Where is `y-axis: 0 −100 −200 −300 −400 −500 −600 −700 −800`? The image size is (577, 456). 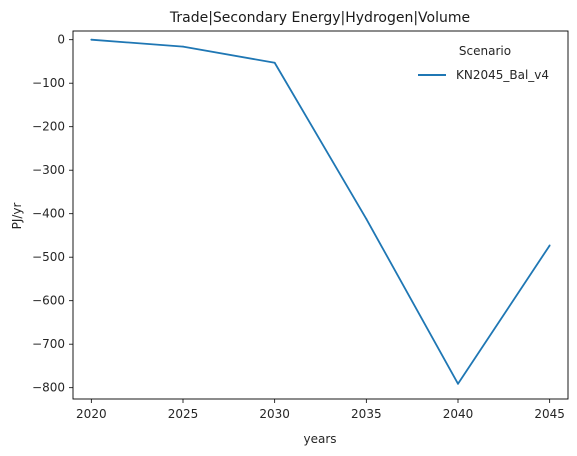 y-axis: 0 −100 −200 −300 −400 −500 −600 −700 −800 is located at coordinates (52, 214).